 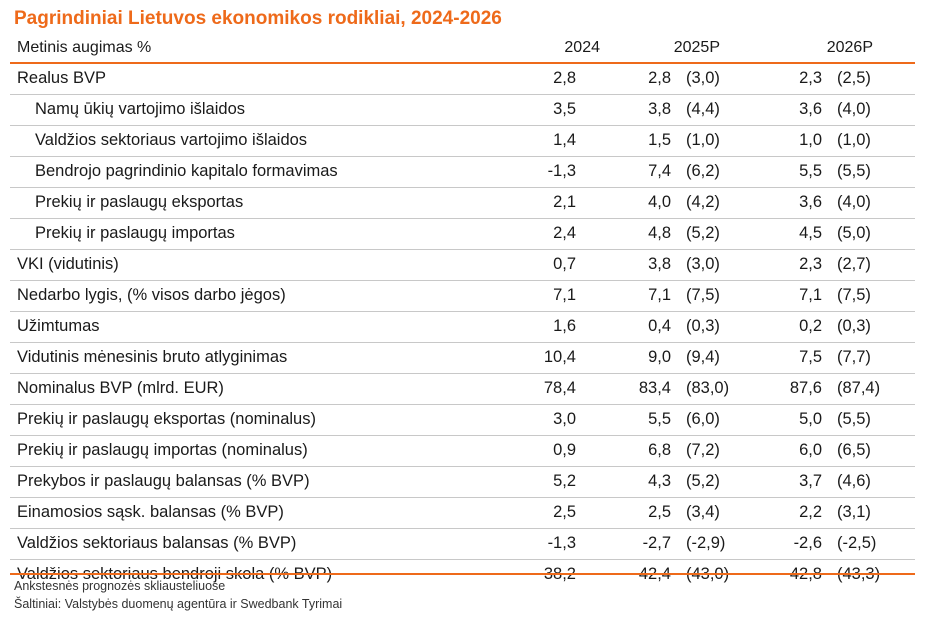 What do you see at coordinates (854, 295) in the screenshot?
I see `previous-2026: (7,5)` at bounding box center [854, 295].